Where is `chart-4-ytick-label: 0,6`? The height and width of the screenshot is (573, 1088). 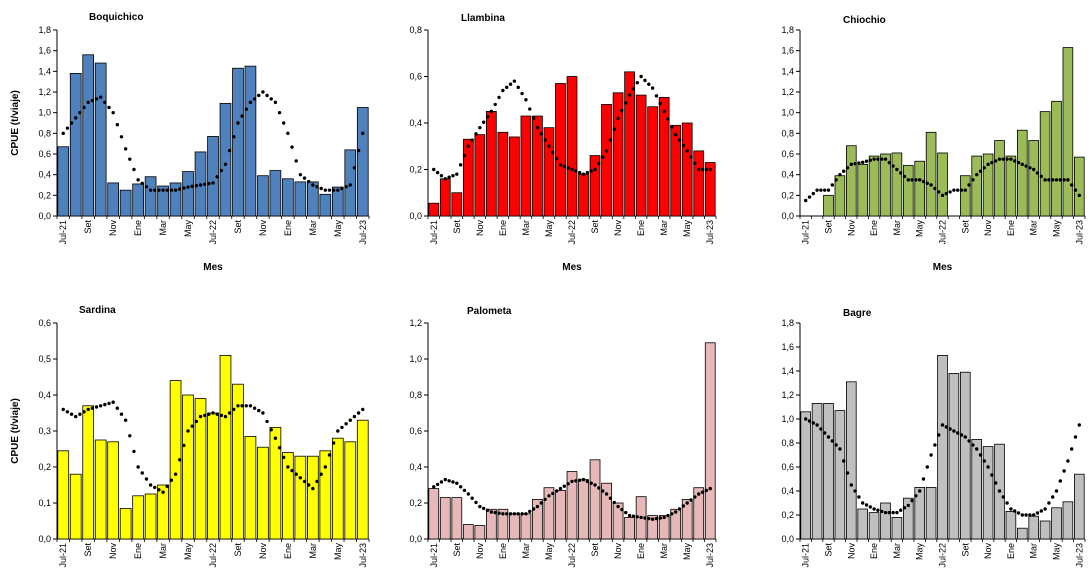 chart-4-ytick-label: 0,6 is located at coordinates (44, 323).